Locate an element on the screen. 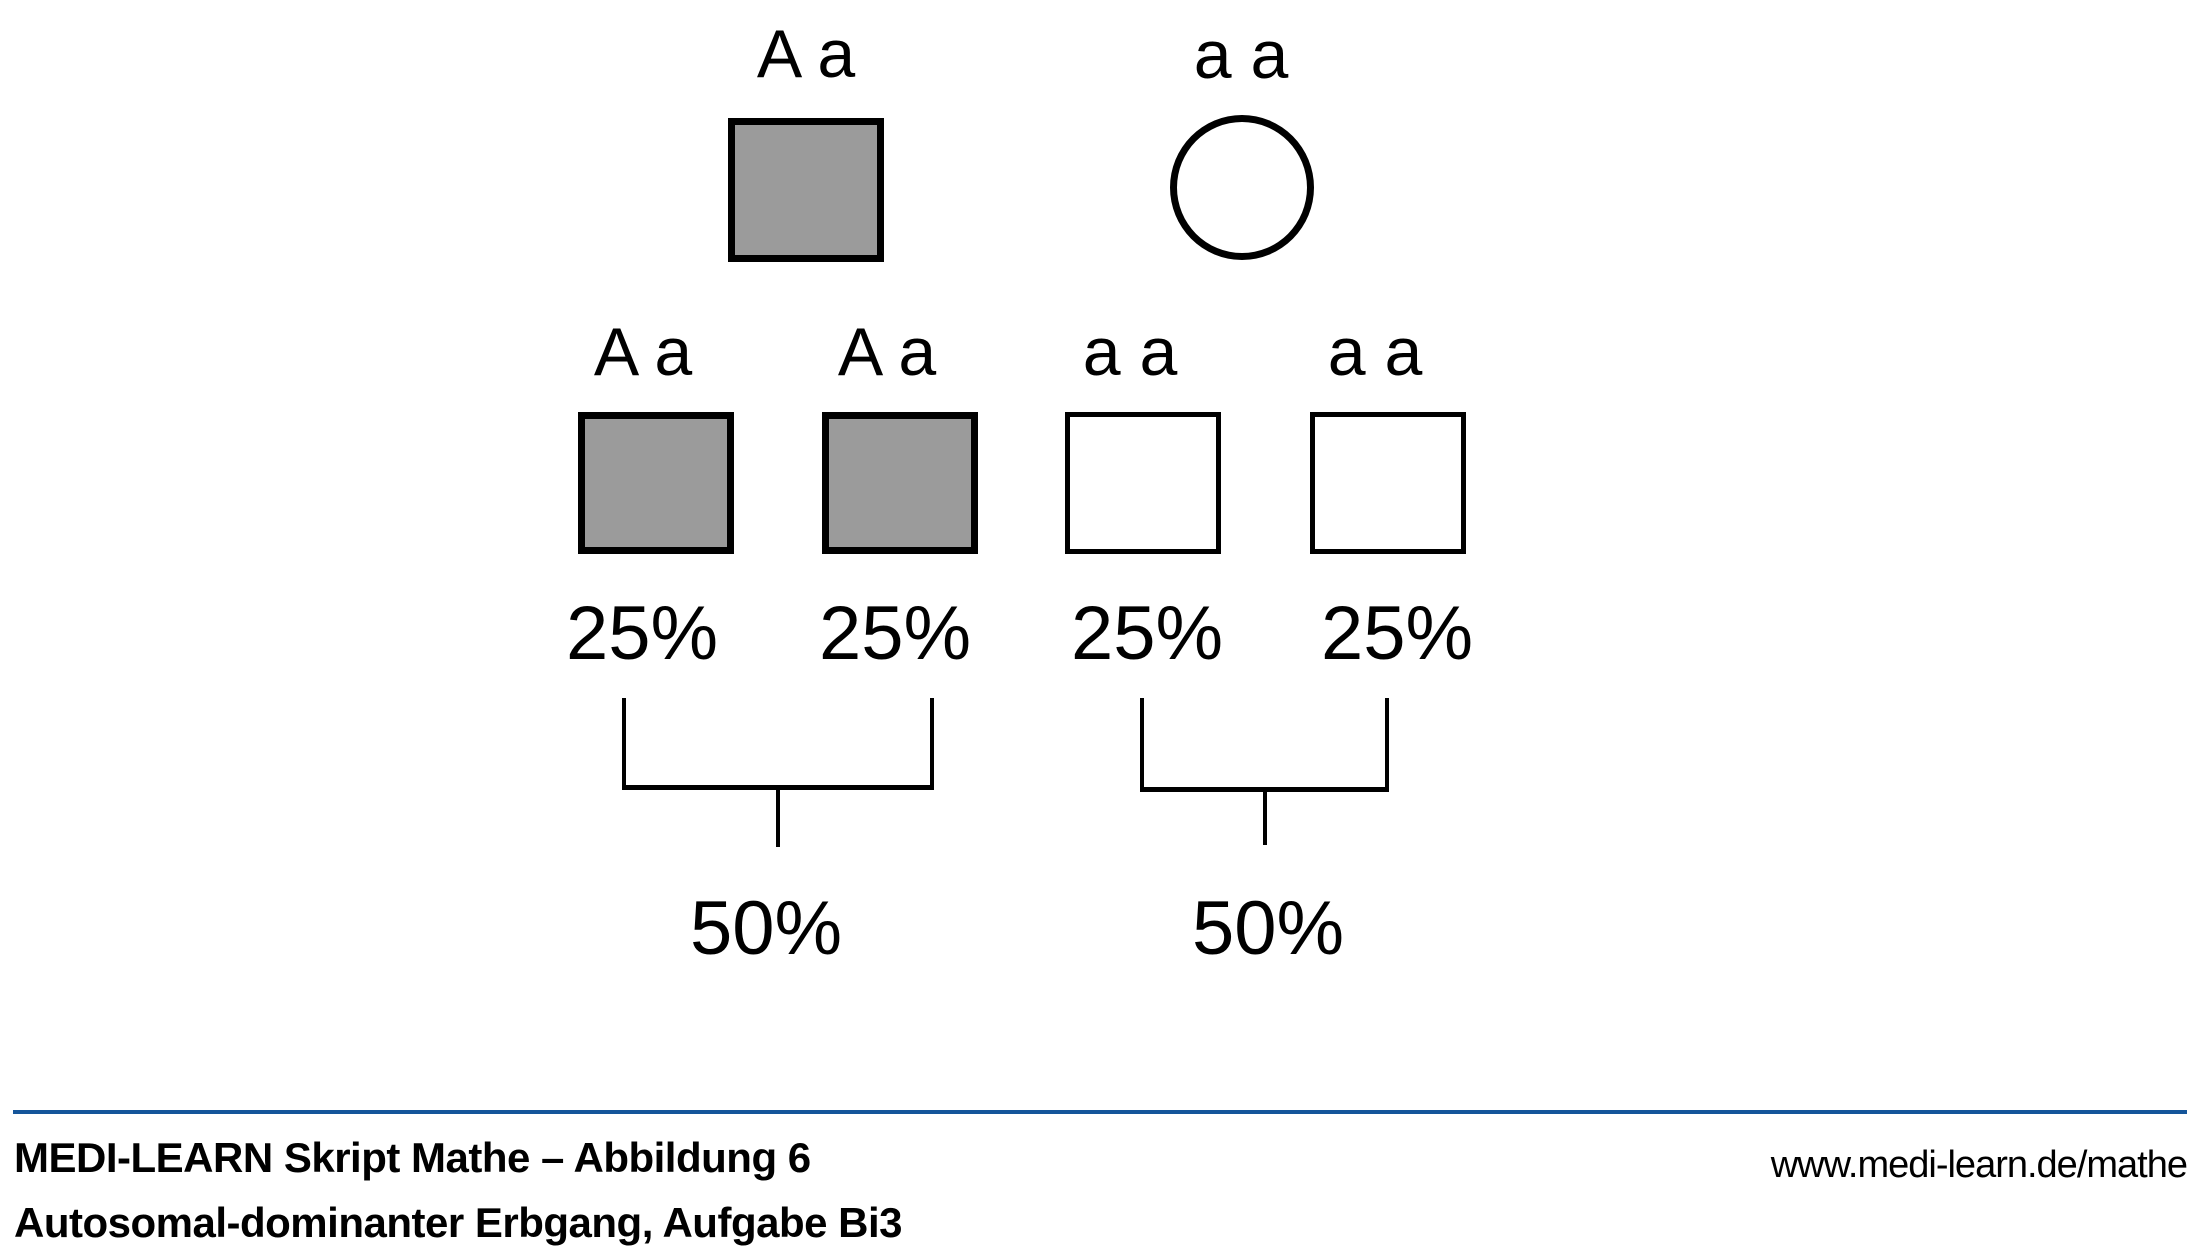  mother-unaffected-circle is located at coordinates (1242, 187).